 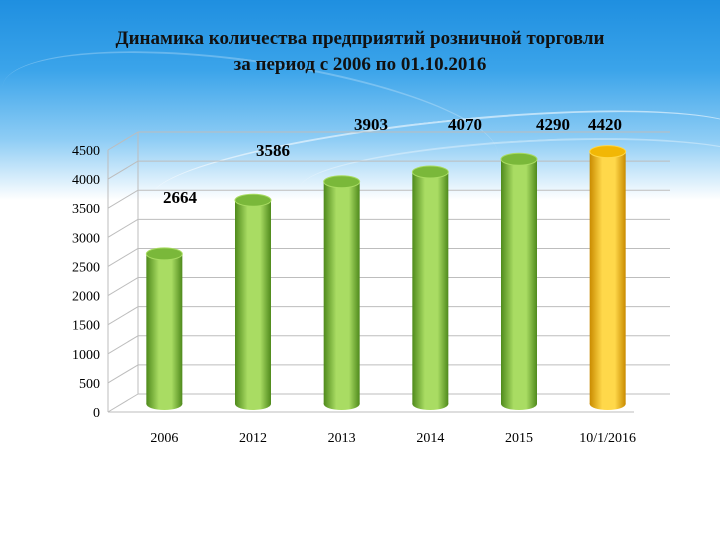 What do you see at coordinates (553, 124) in the screenshot?
I see `data-label: 4290` at bounding box center [553, 124].